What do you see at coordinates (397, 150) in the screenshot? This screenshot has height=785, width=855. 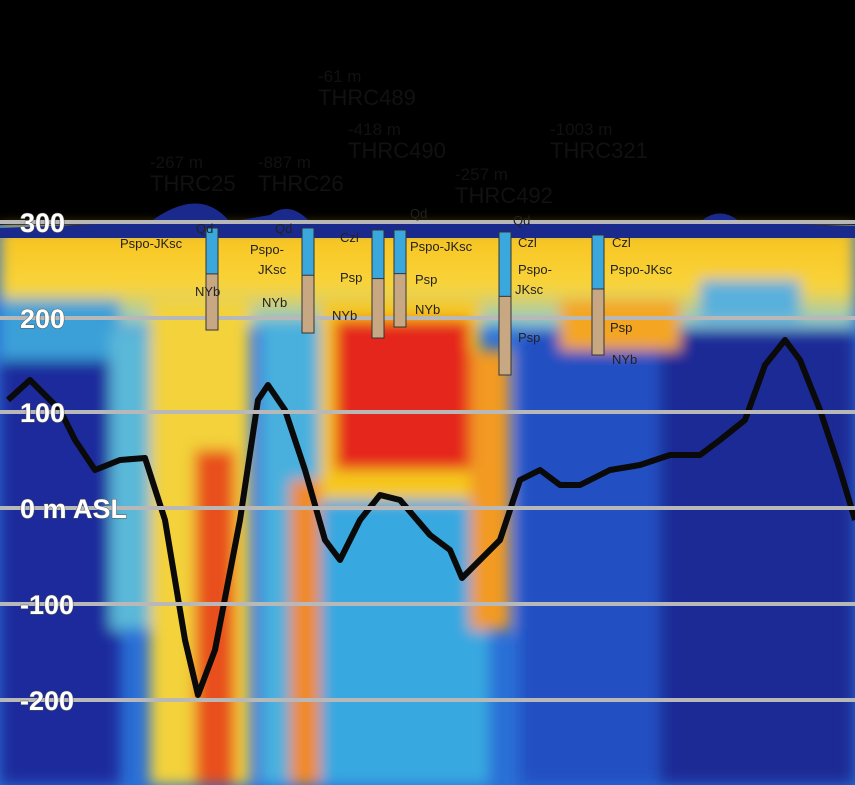 I see `borehole-name: THRC490` at bounding box center [397, 150].